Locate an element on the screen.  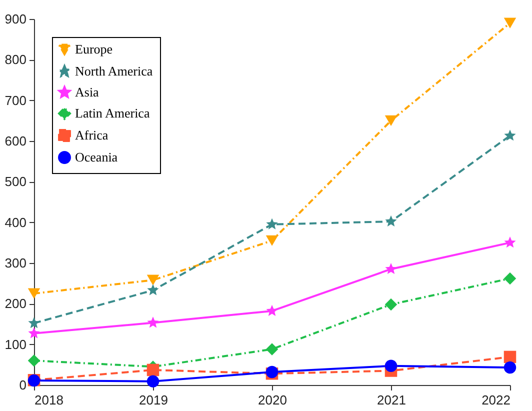
x-tick-label: 2019 is located at coordinates (153, 400).